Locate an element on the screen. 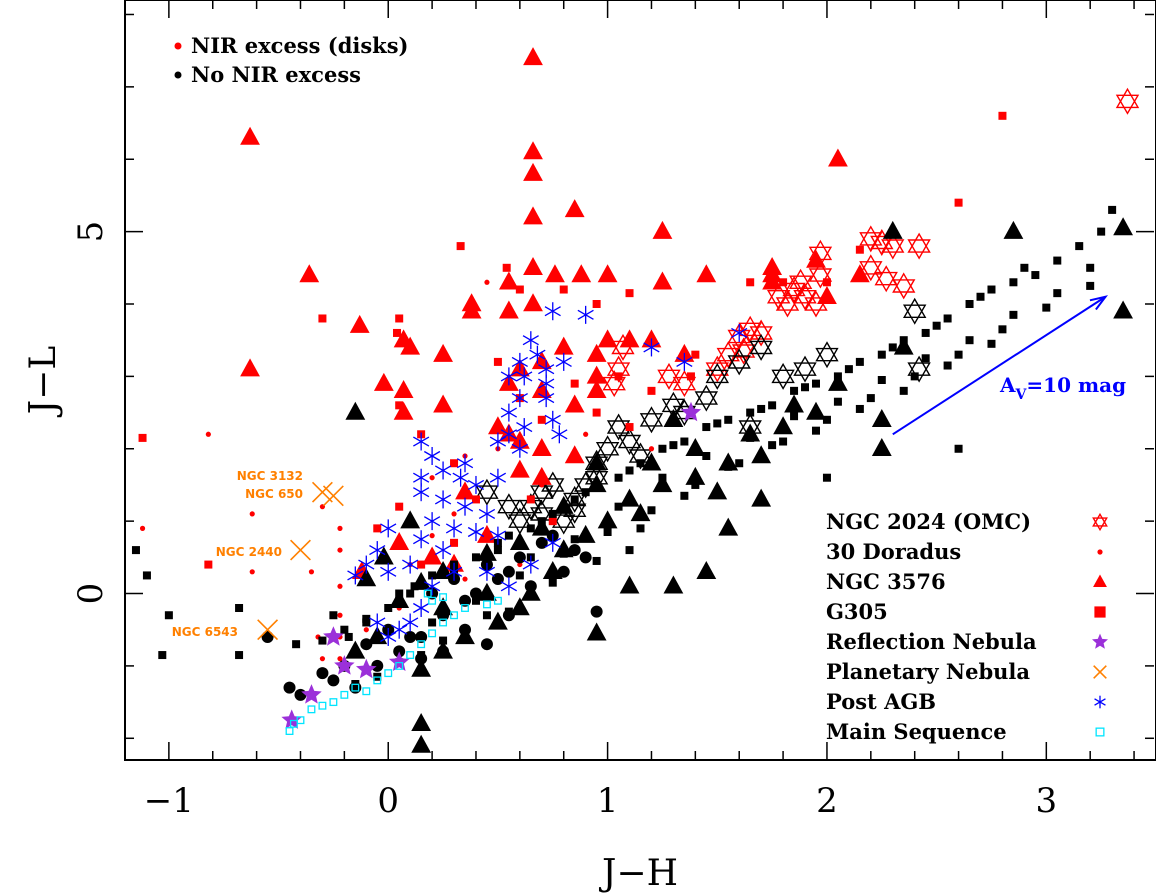  y-axis-title: J−L is located at coordinates (43, 382).